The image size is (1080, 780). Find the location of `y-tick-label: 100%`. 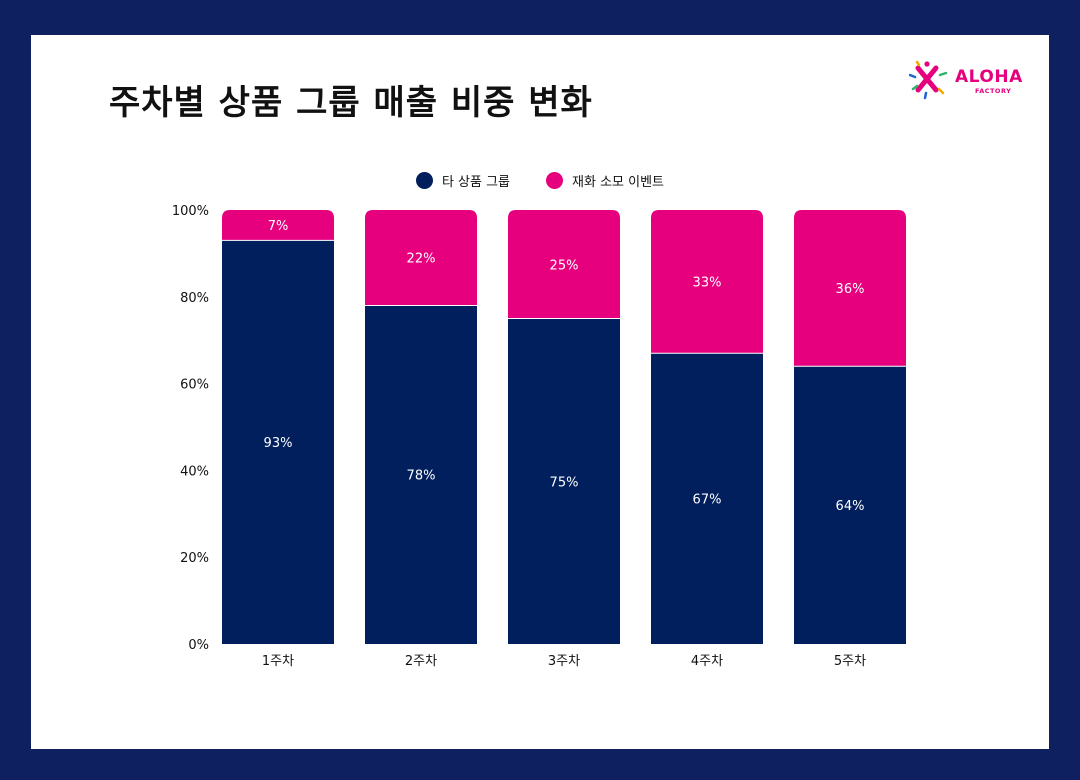

y-tick-label: 100% is located at coordinates (190, 211).